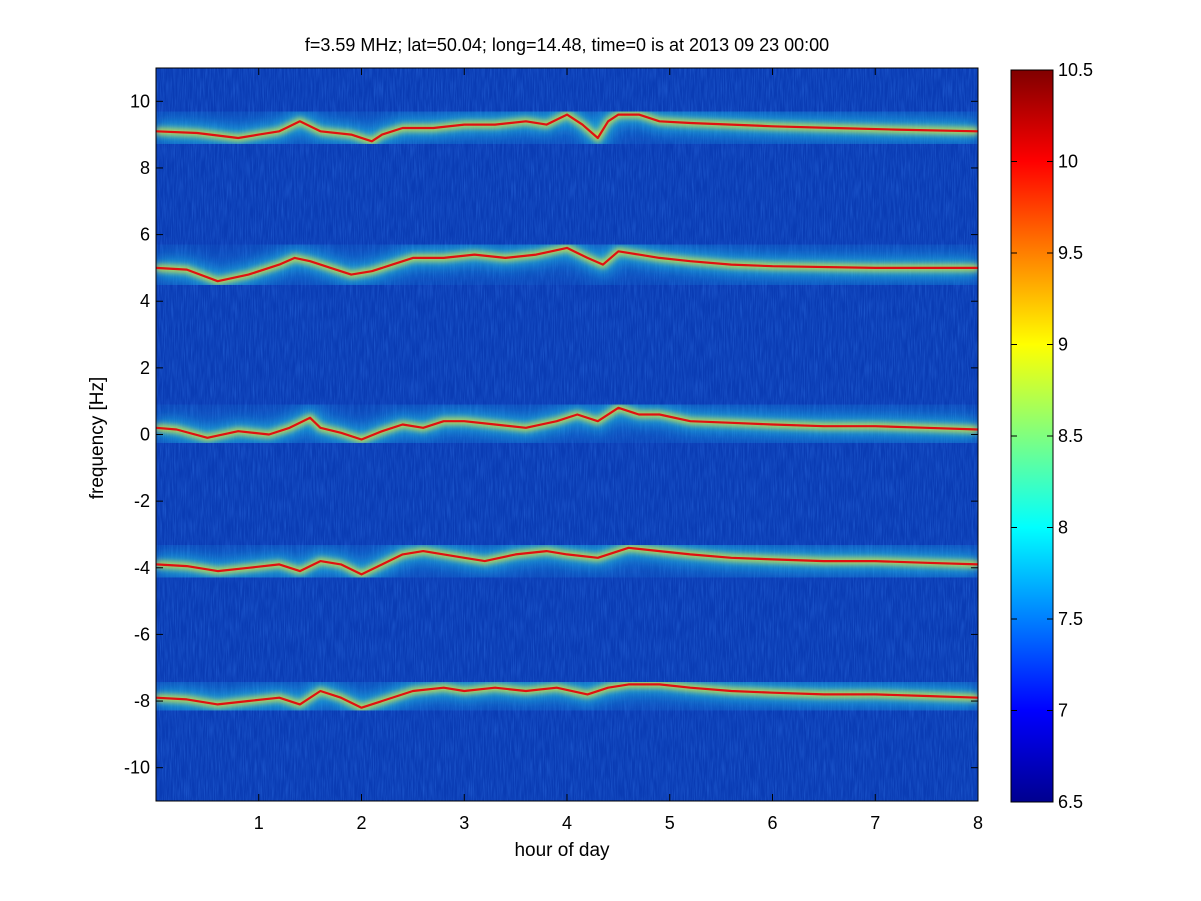 The width and height of the screenshot is (1201, 901). I want to click on colorbar-tick-label: 7.5, so click(1070, 619).